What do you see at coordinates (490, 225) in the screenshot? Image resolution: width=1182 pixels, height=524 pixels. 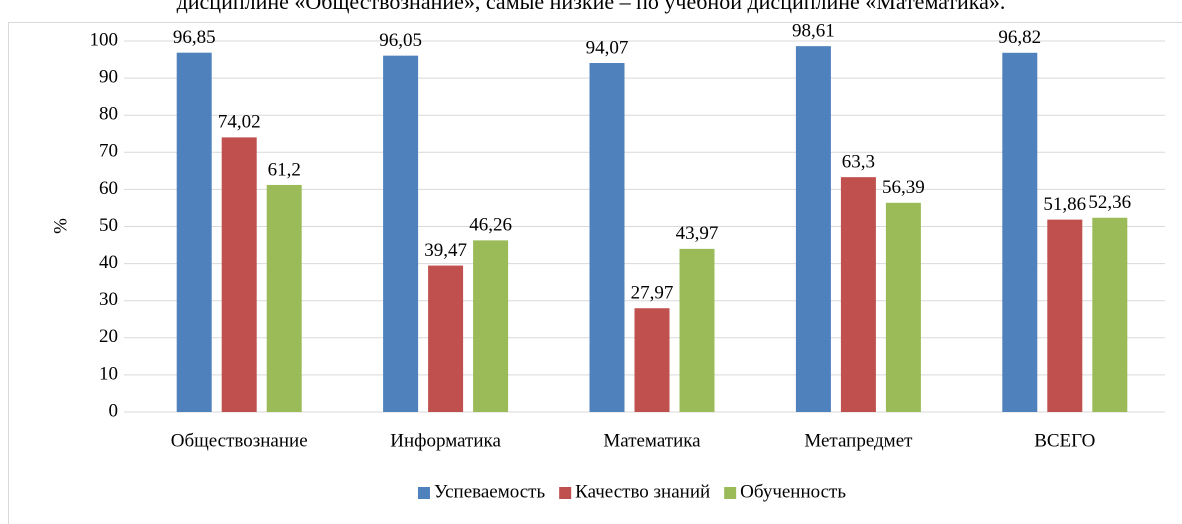 I see `data-label: 46,26` at bounding box center [490, 225].